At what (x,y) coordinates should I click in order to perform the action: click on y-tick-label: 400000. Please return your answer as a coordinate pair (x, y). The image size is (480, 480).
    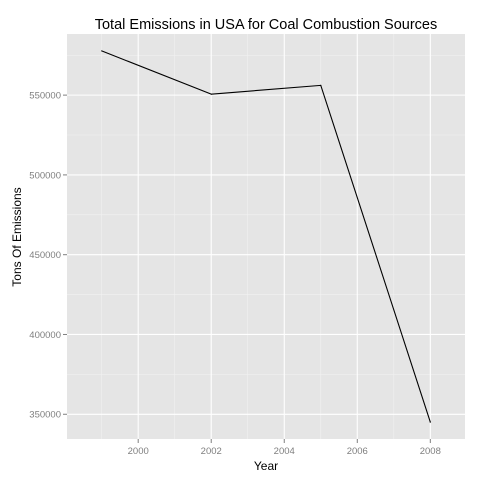
    Looking at the image, I should click on (45, 335).